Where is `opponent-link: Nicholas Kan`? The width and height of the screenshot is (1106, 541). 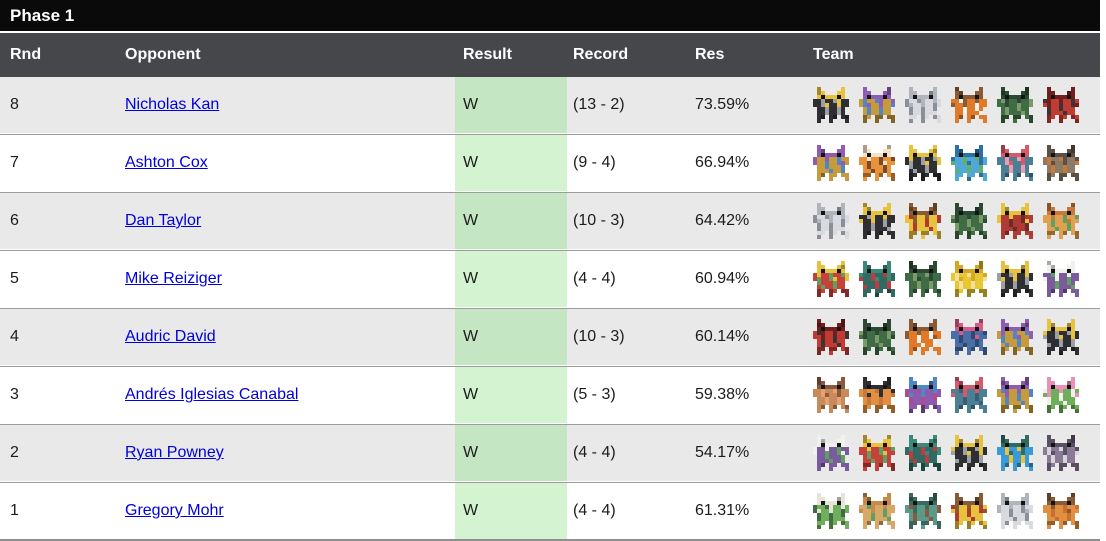
opponent-link: Nicholas Kan is located at coordinates (172, 104).